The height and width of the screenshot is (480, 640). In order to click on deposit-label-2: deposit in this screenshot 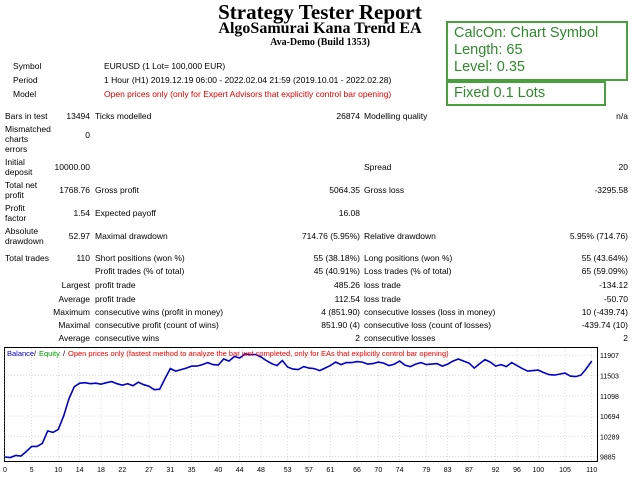, I will do `click(19, 172)`.